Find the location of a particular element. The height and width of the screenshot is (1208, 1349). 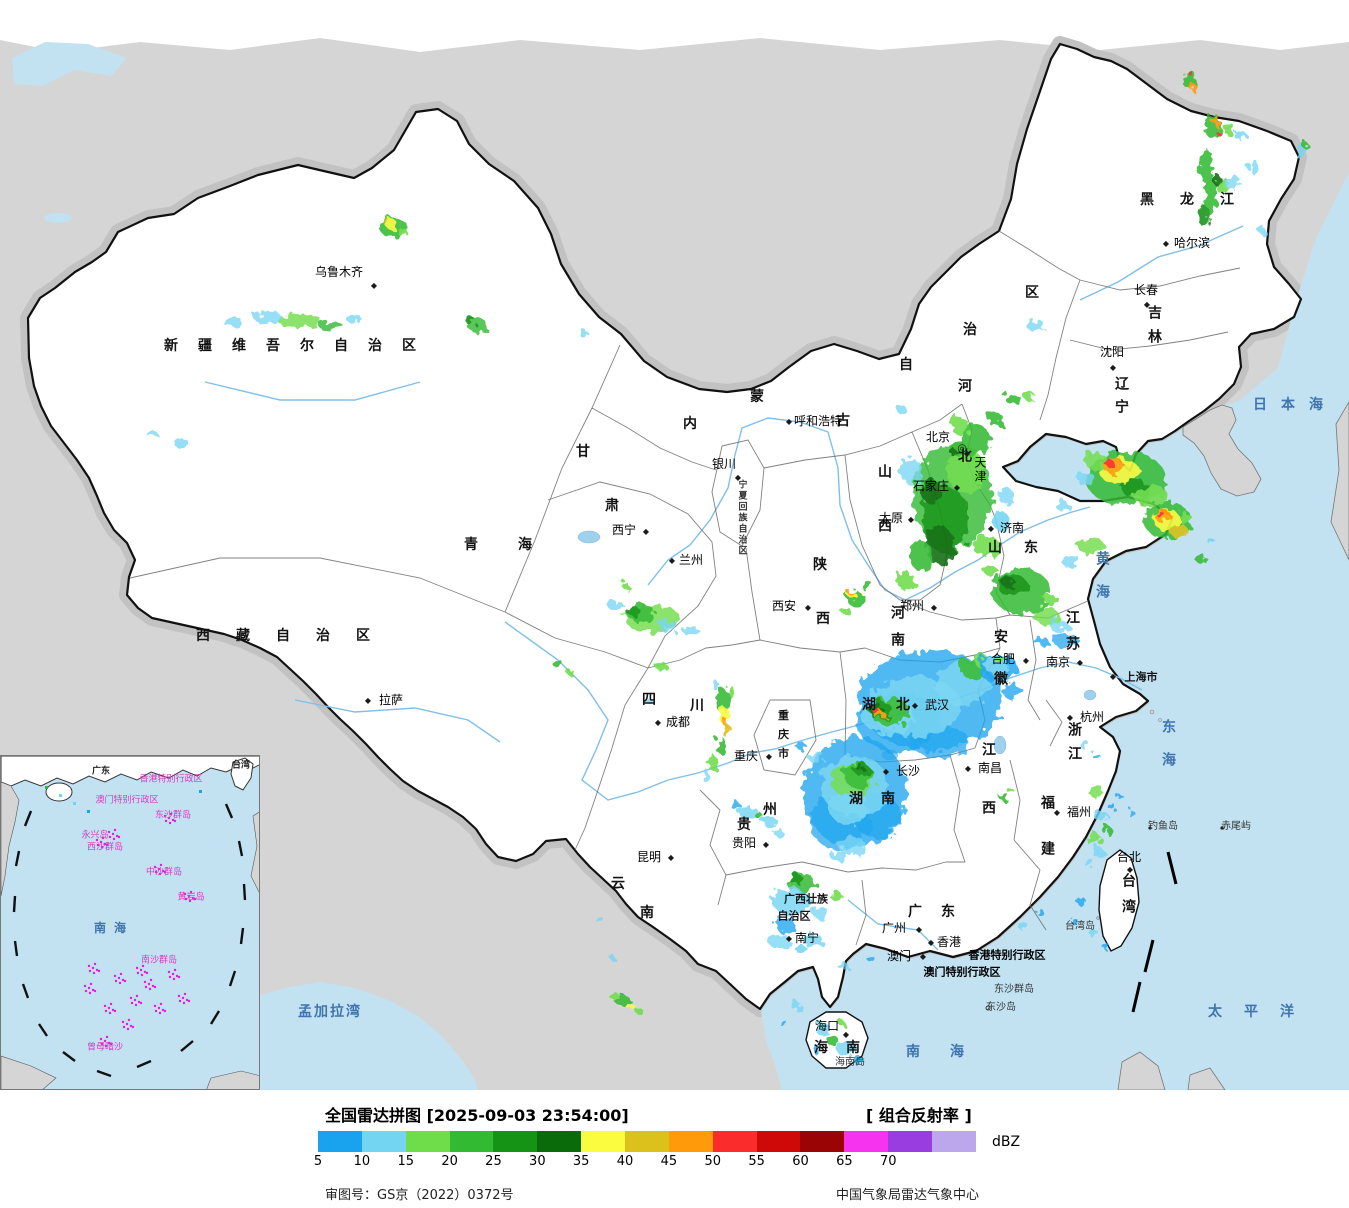

province-label: 安徽 is located at coordinates (1000, 671).